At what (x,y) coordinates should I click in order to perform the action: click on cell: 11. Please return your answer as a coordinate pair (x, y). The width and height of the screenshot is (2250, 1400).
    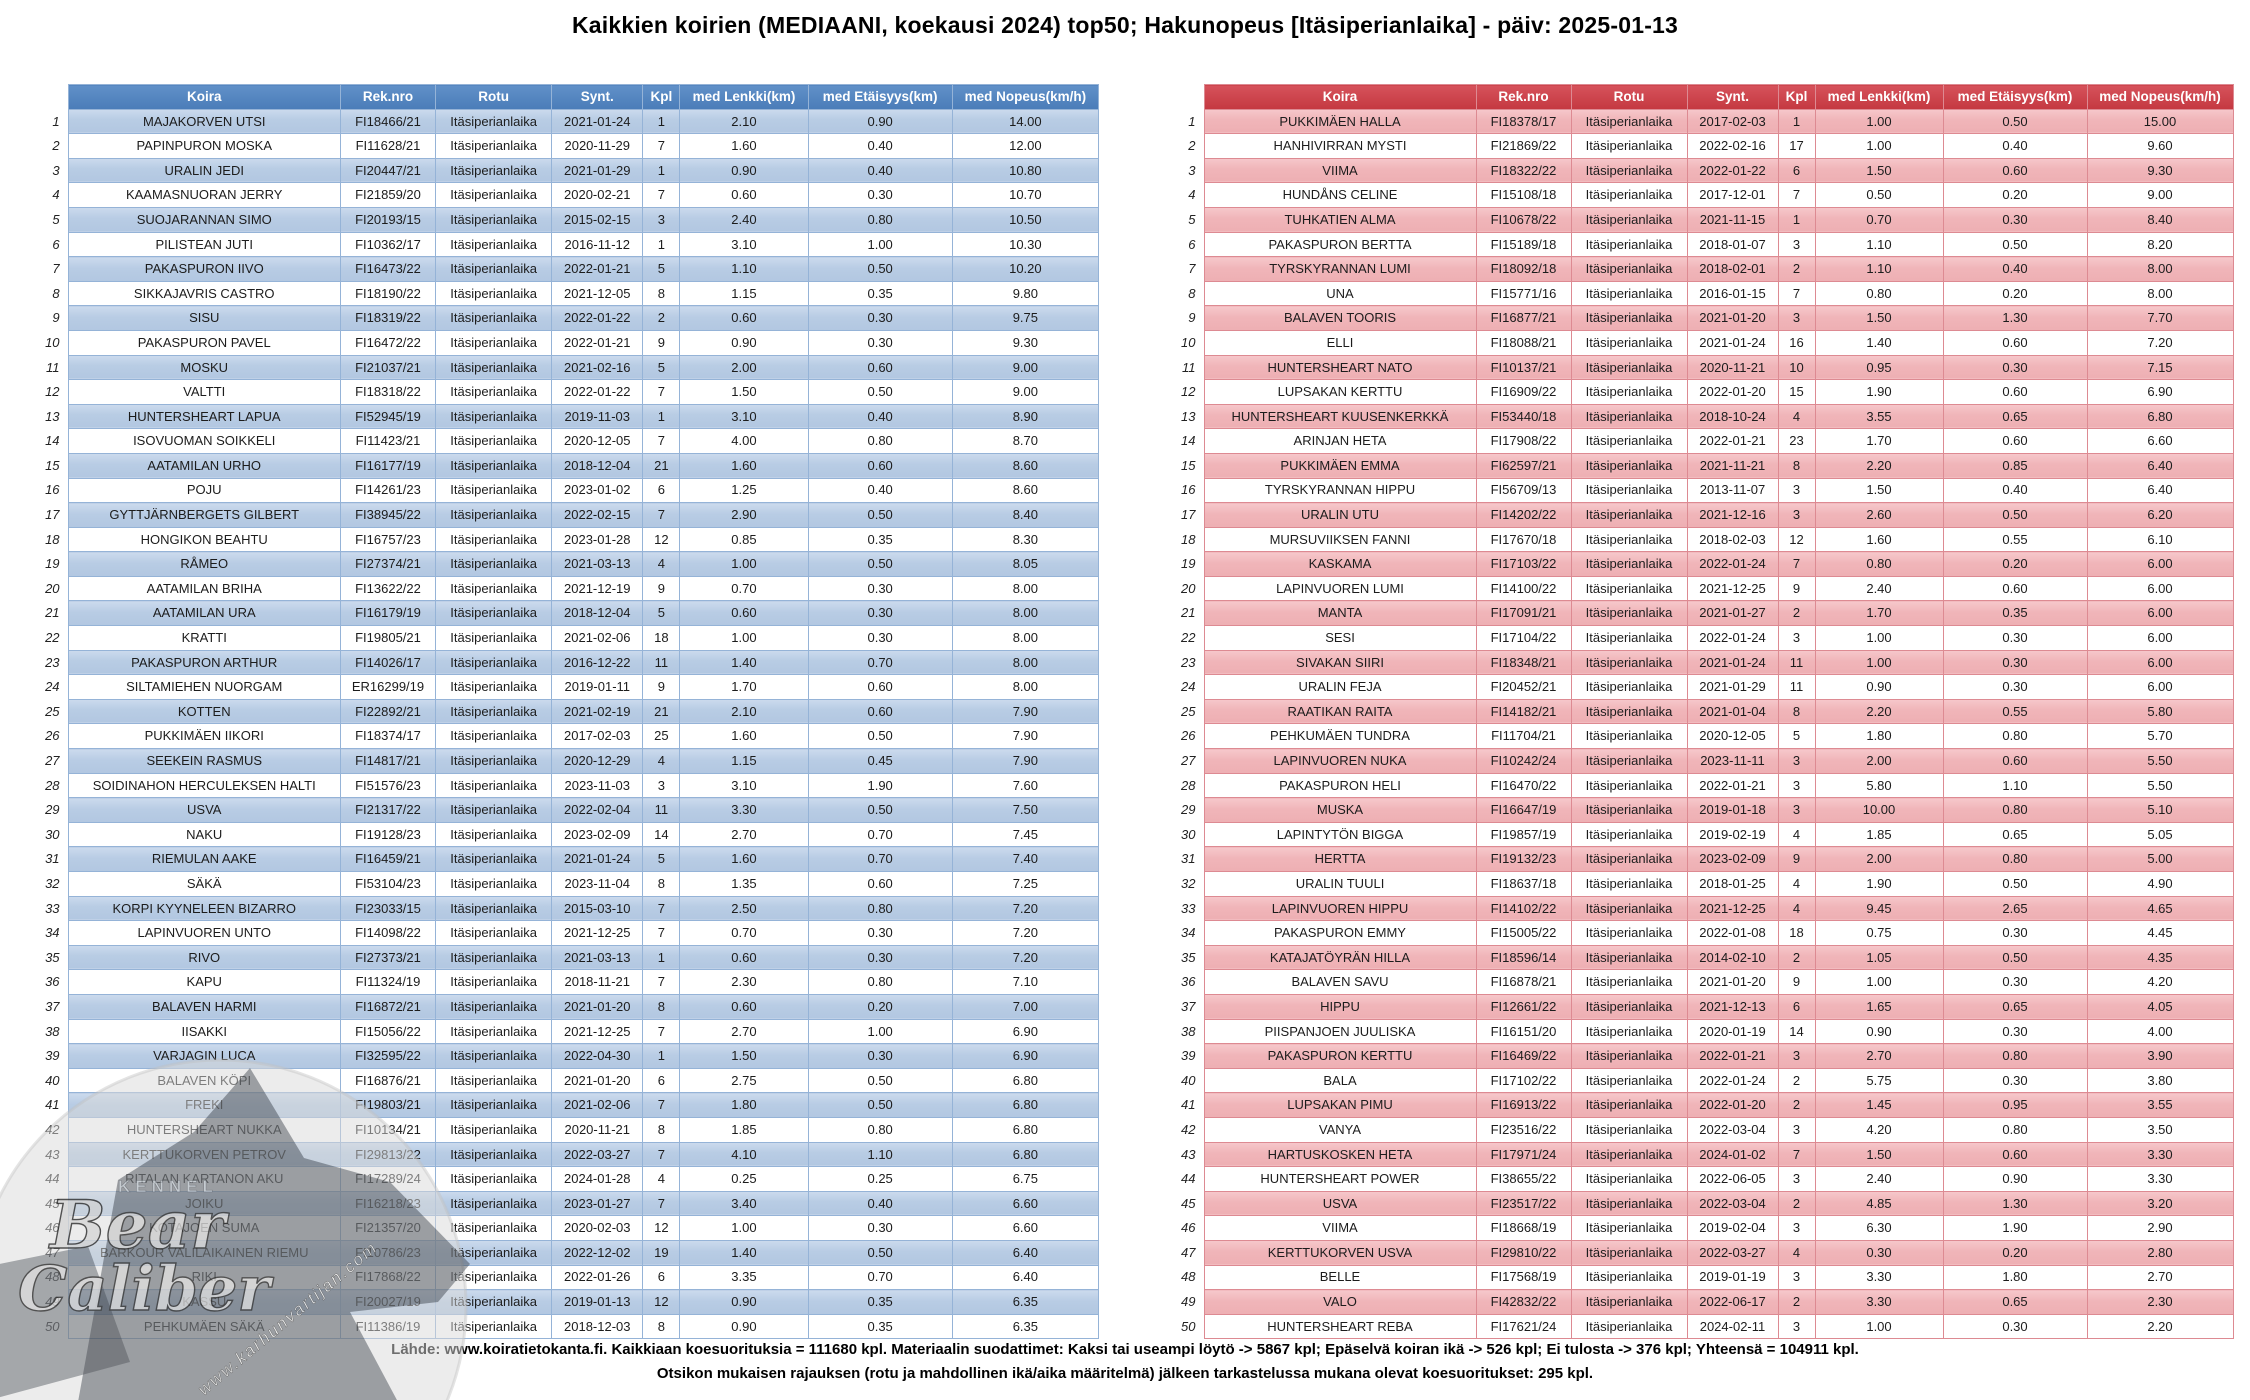
    Looking at the image, I should click on (1796, 687).